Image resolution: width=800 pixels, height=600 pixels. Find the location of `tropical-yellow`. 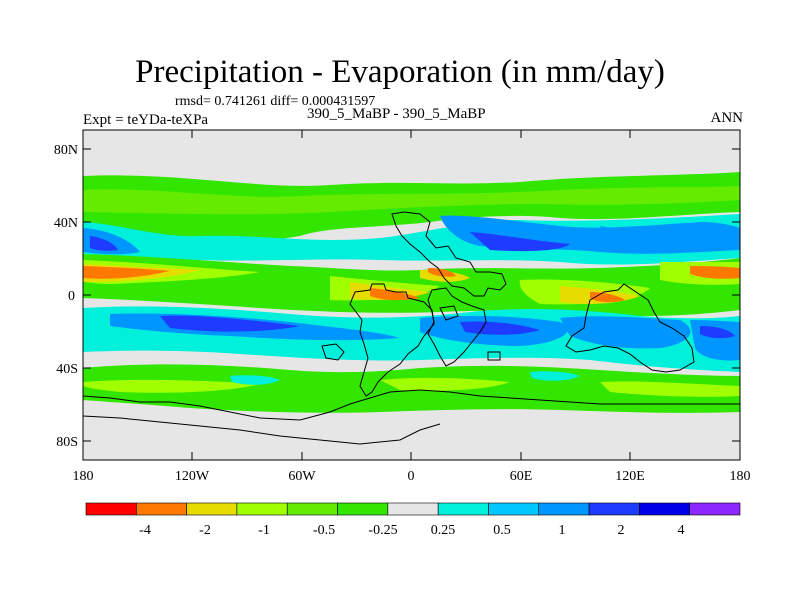

tropical-yellow is located at coordinates (361, 284).